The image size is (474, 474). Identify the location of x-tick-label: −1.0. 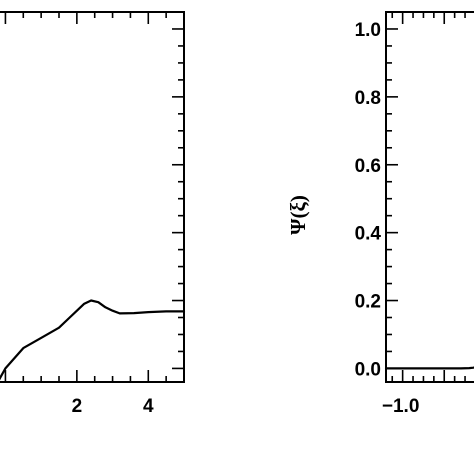
(401, 406).